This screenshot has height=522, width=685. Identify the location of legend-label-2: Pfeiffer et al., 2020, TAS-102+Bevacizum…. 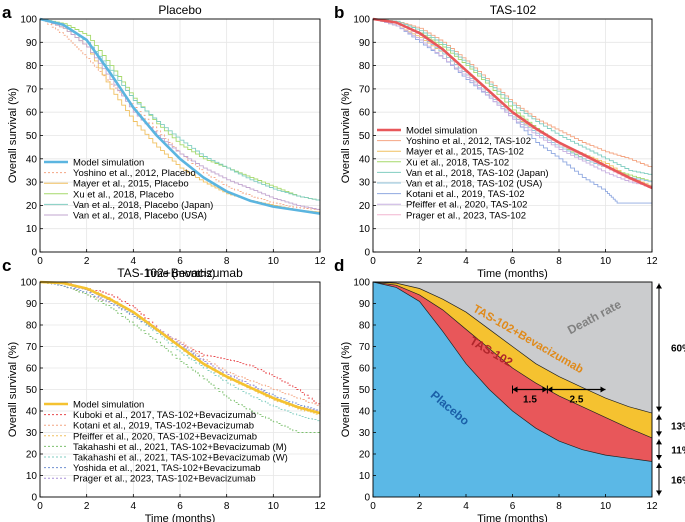
(165, 436).